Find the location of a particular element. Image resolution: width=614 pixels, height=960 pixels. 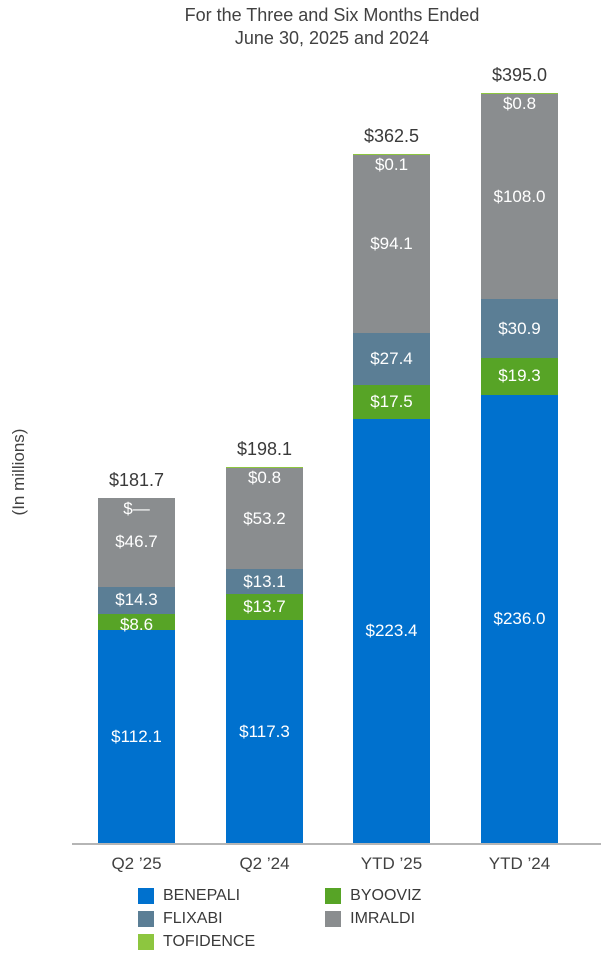

bar-q2-24: $0.8 $53.2 $13.1 $13.7 $117.3 is located at coordinates (264, 654).